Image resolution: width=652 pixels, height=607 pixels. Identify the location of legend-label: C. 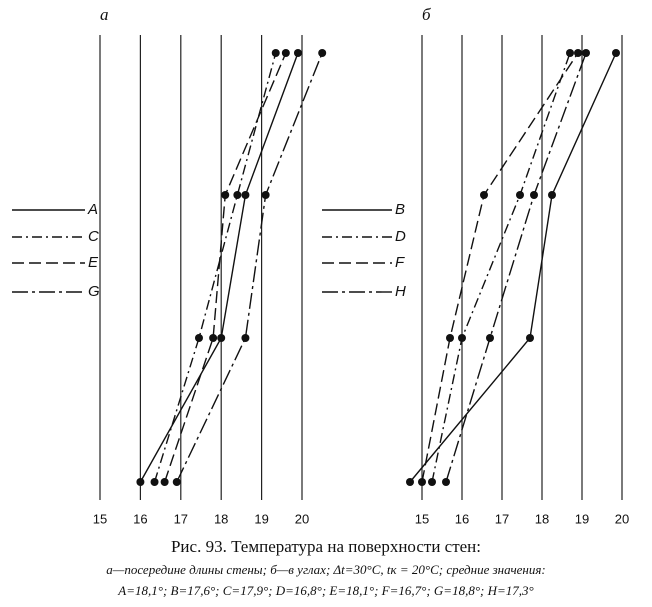
(93, 236).